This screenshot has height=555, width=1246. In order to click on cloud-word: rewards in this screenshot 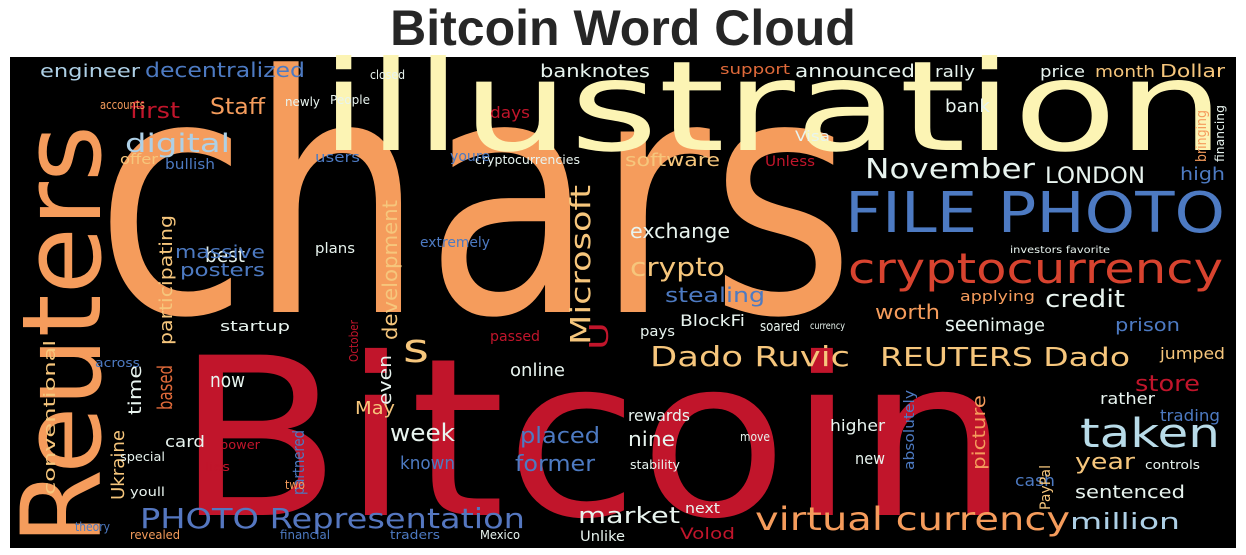, I will do `click(659, 415)`.